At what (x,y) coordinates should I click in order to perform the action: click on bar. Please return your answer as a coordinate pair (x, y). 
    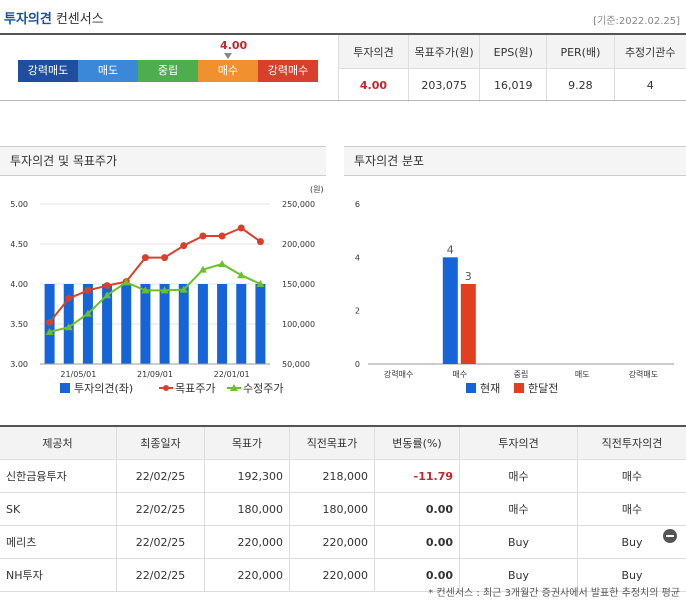
    Looking at the image, I should click on (468, 324).